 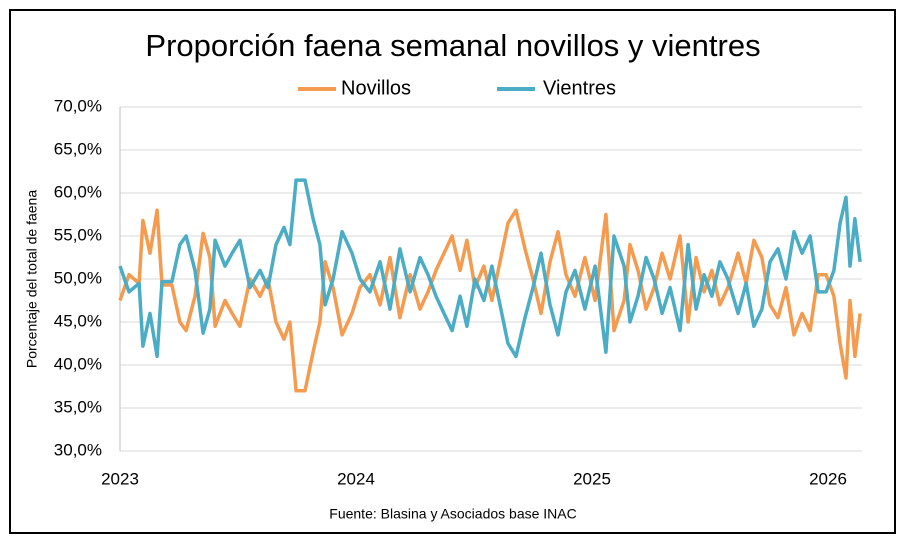 What do you see at coordinates (120, 478) in the screenshot?
I see `x-tick-label: 2023` at bounding box center [120, 478].